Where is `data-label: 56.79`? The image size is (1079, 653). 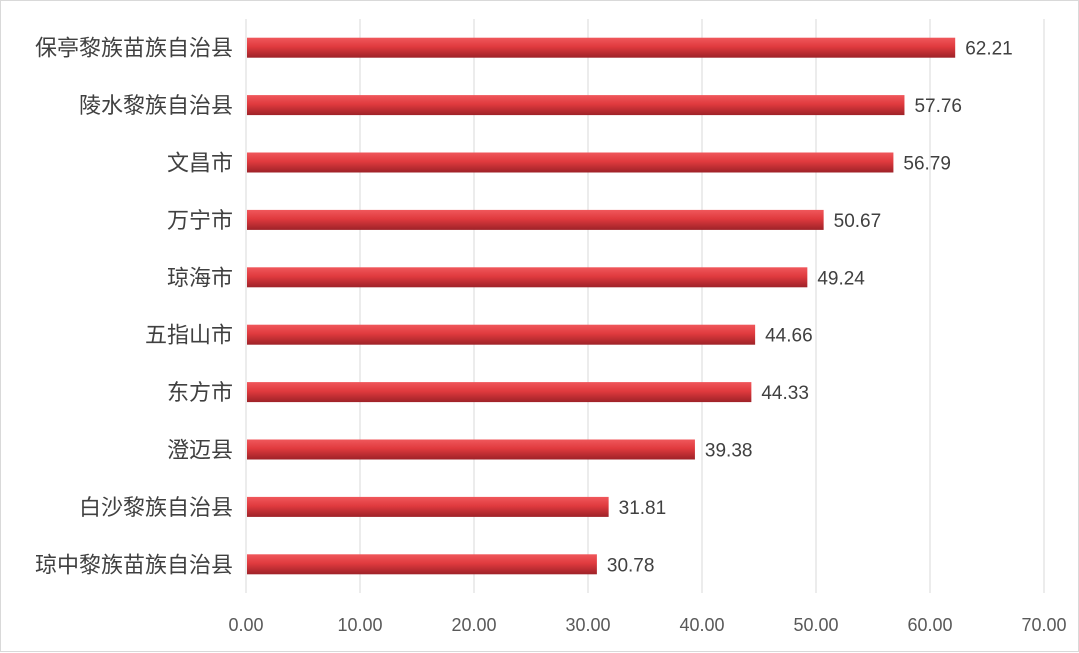
data-label: 56.79 is located at coordinates (927, 164).